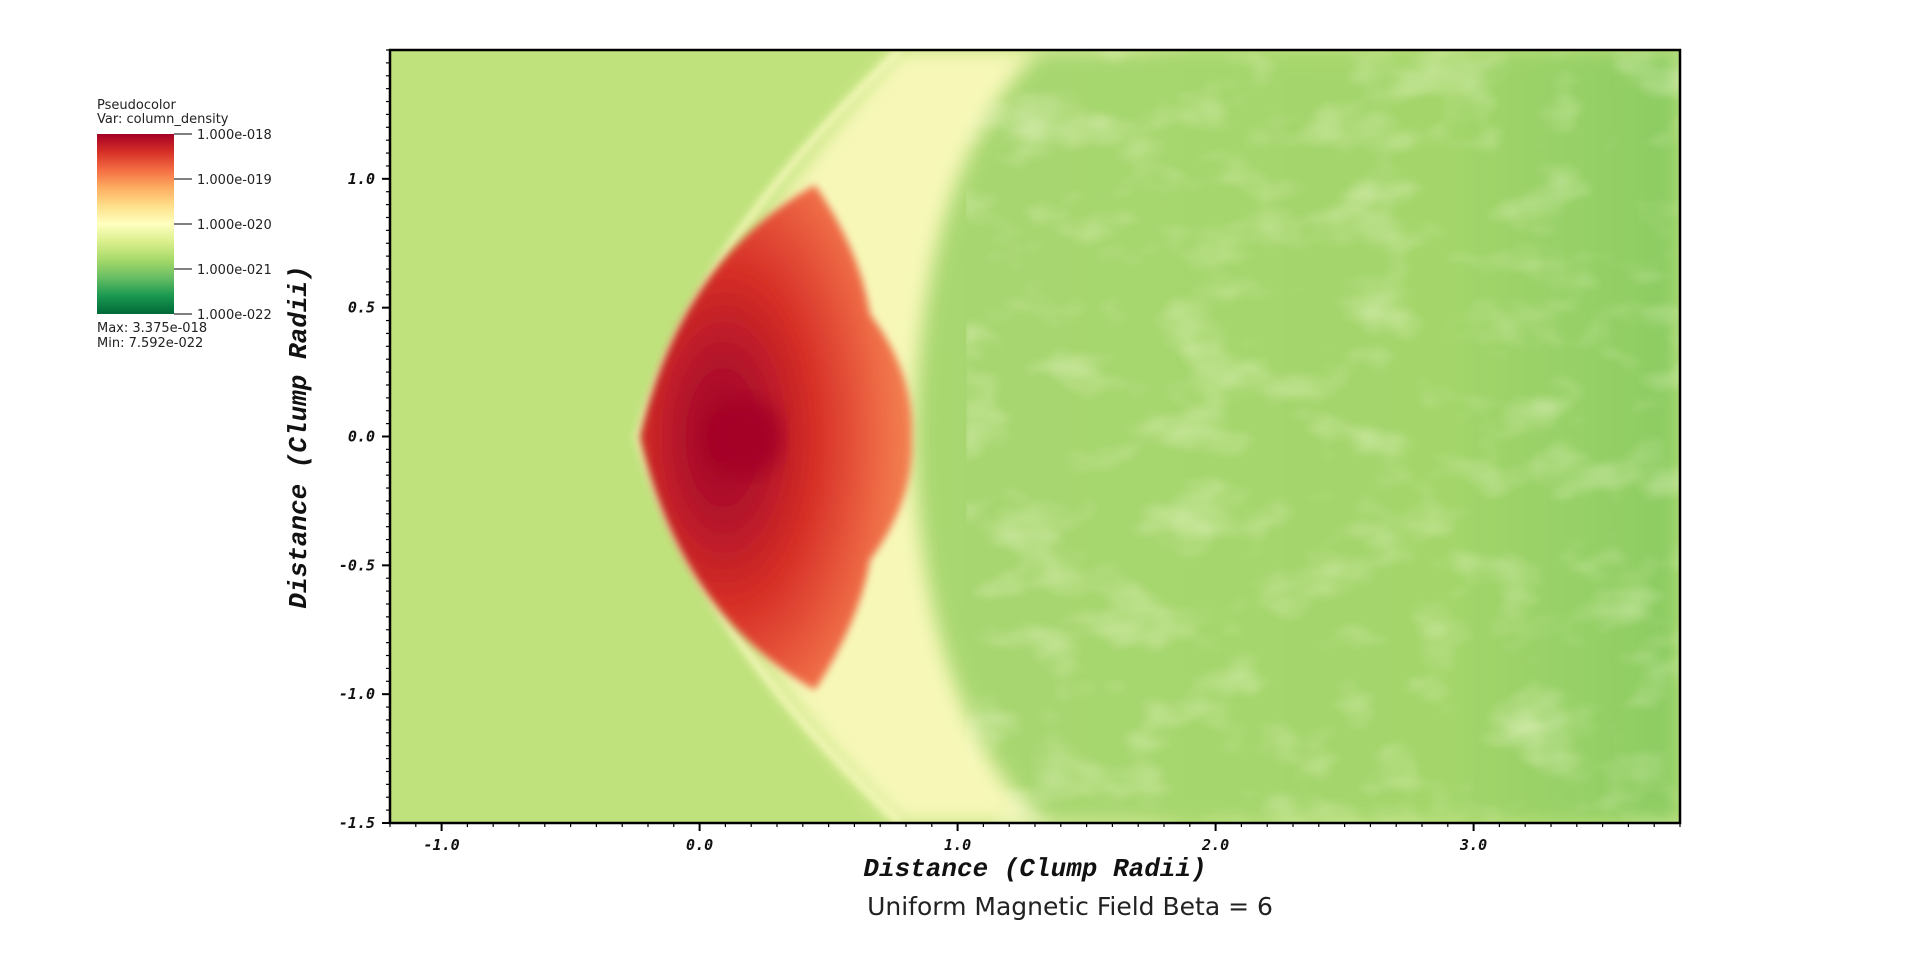 Image resolution: width=1920 pixels, height=958 pixels. Describe the element at coordinates (1070, 906) in the screenshot. I see `plot-caption: Uniform Magnetic Field Beta = 6` at that location.